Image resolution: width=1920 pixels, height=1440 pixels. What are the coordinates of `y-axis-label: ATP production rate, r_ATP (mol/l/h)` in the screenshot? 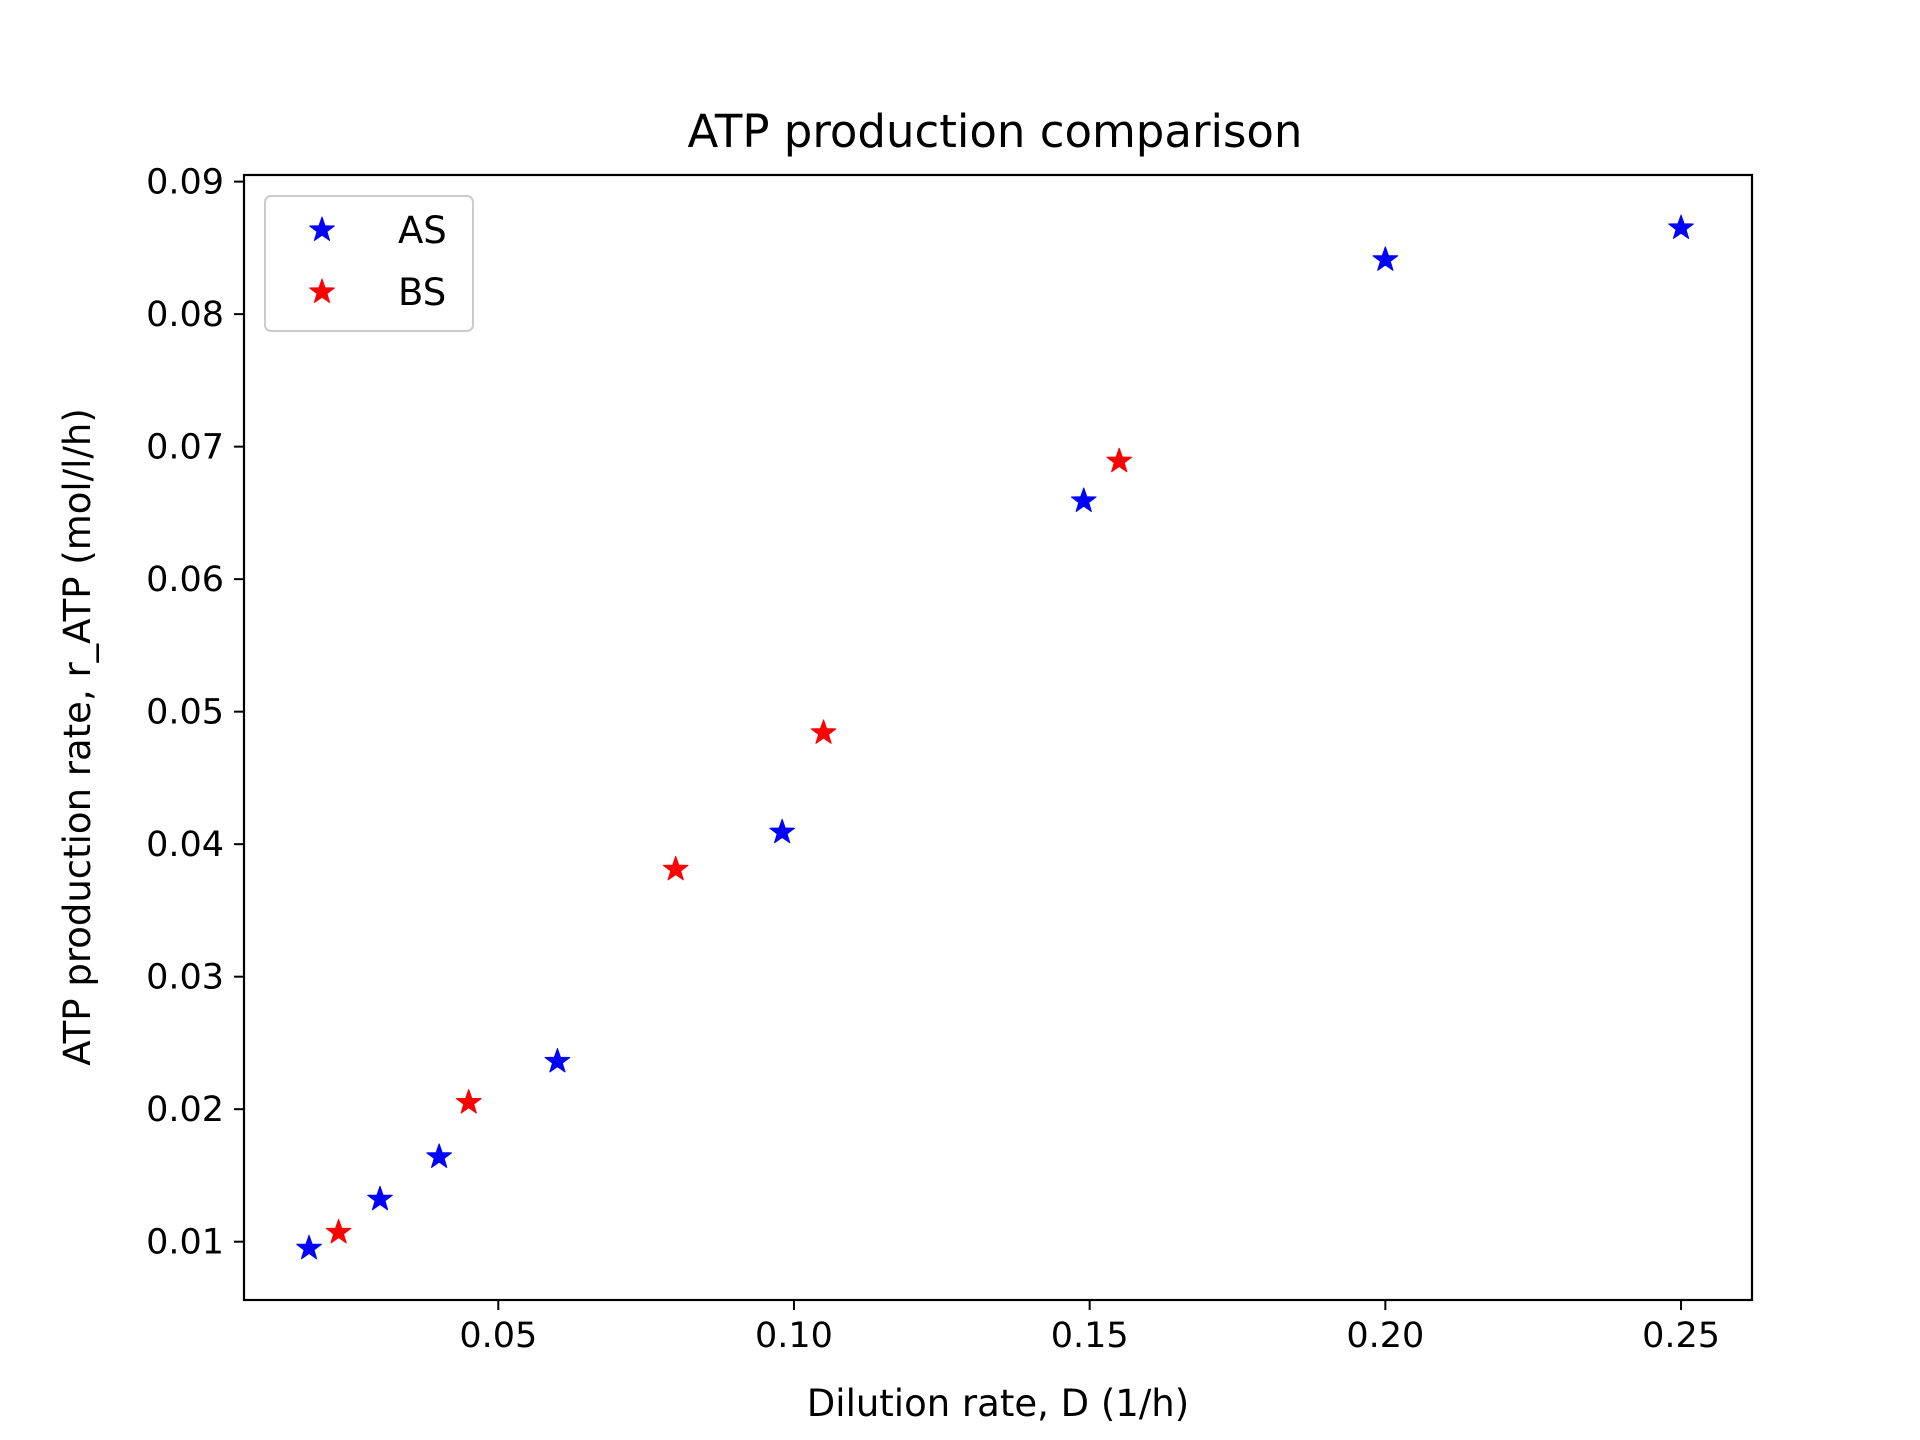 It's located at (77, 737).